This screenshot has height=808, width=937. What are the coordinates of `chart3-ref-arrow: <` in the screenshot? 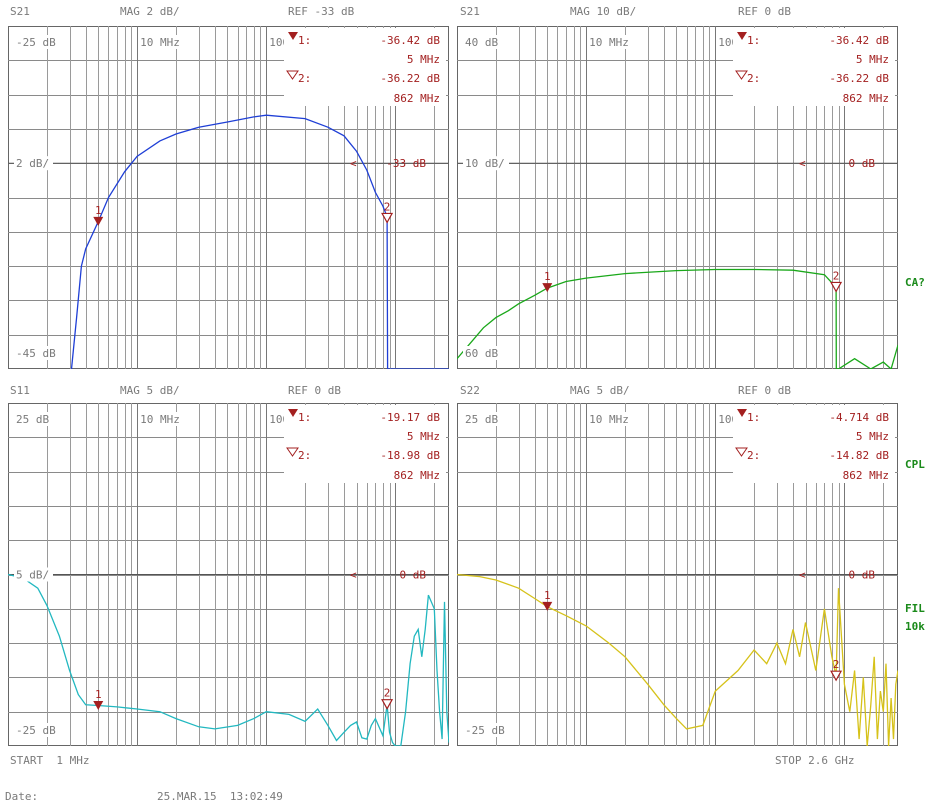 It's located at (353, 575).